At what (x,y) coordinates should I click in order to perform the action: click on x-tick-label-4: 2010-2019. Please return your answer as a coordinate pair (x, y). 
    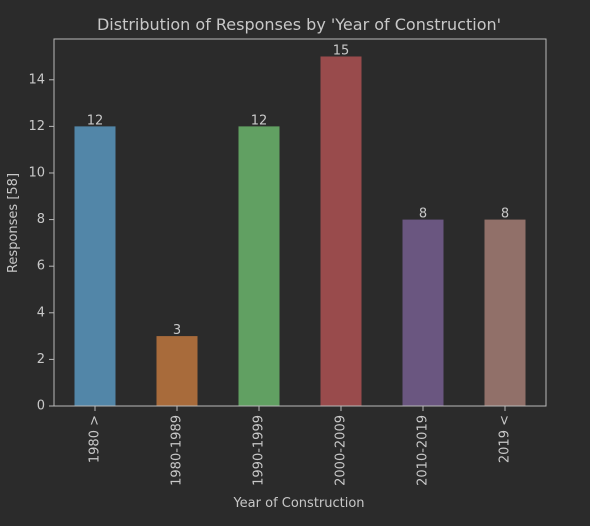
    Looking at the image, I should click on (423, 450).